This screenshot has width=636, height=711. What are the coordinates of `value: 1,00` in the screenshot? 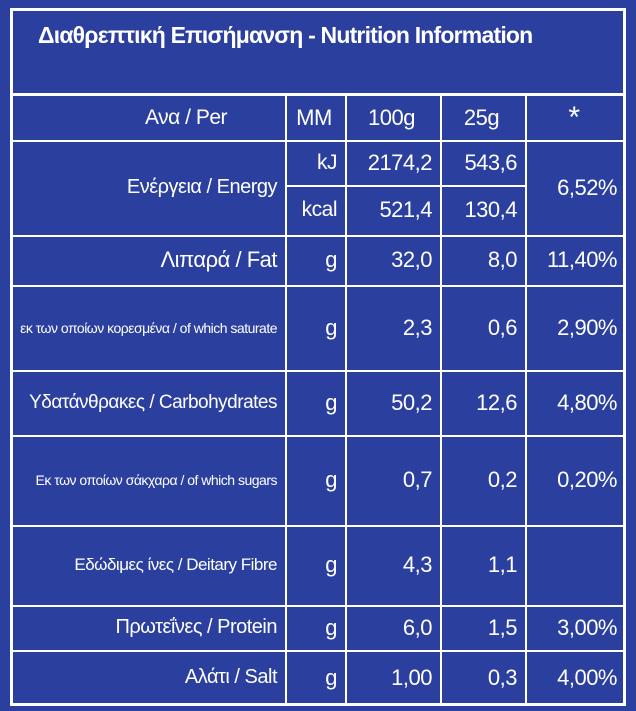 It's located at (411, 677).